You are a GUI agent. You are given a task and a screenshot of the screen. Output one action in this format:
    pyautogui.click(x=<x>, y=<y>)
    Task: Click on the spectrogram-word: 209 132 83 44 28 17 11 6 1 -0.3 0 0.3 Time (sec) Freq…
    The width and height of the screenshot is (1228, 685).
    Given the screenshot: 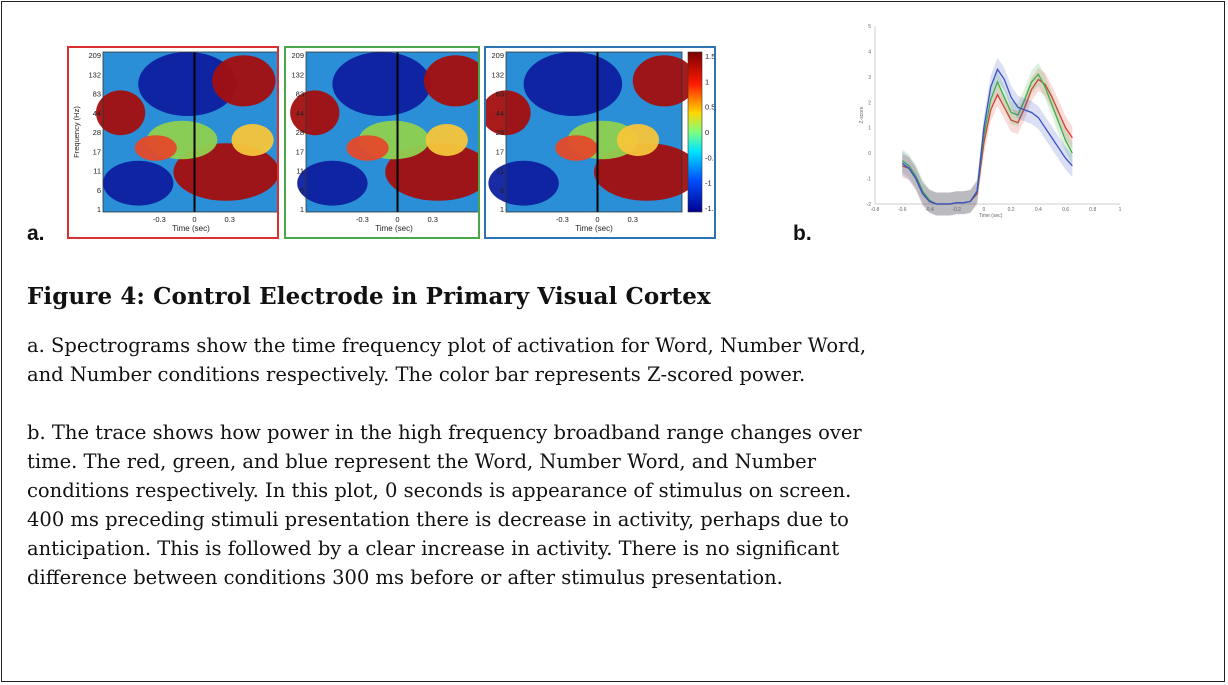 What is the action you would take?
    pyautogui.click(x=173, y=142)
    